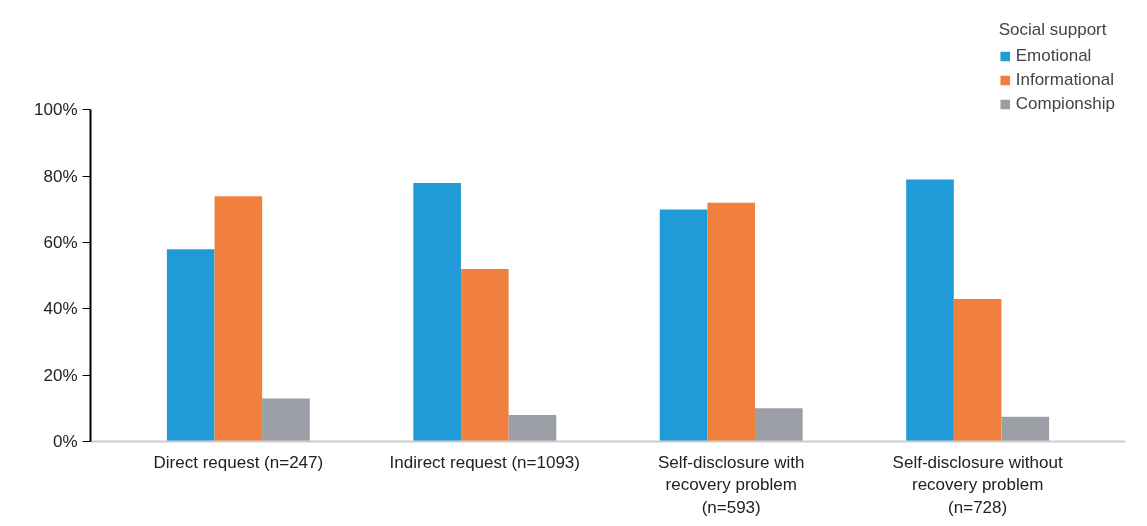 This screenshot has height=526, width=1147. What do you see at coordinates (60, 375) in the screenshot?
I see `y-tick-label: 20%` at bounding box center [60, 375].